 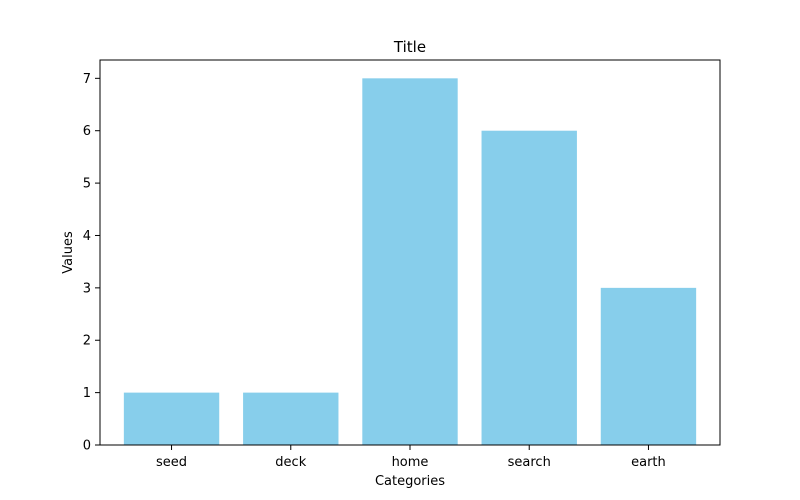 I want to click on bar-deck, so click(x=291, y=418).